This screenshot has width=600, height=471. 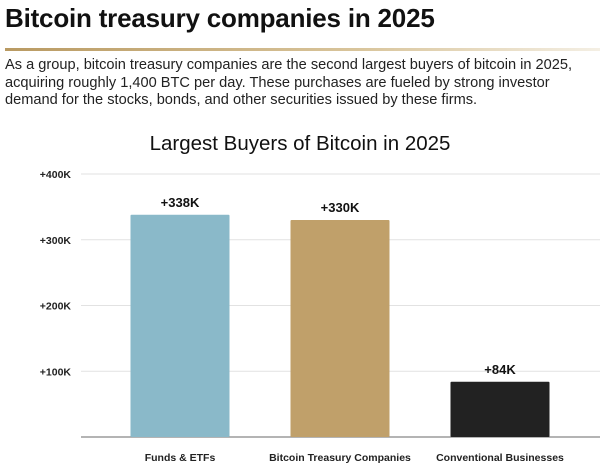 What do you see at coordinates (56, 307) in the screenshot?
I see `y-tick-label: +200K` at bounding box center [56, 307].